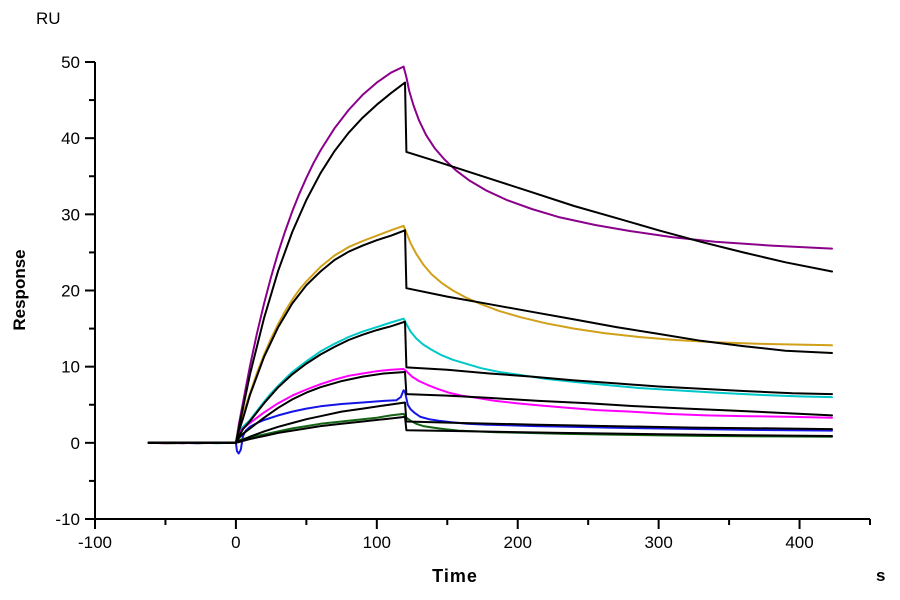 This screenshot has height=600, width=900. What do you see at coordinates (95, 542) in the screenshot?
I see `x-tick-label: -100` at bounding box center [95, 542].